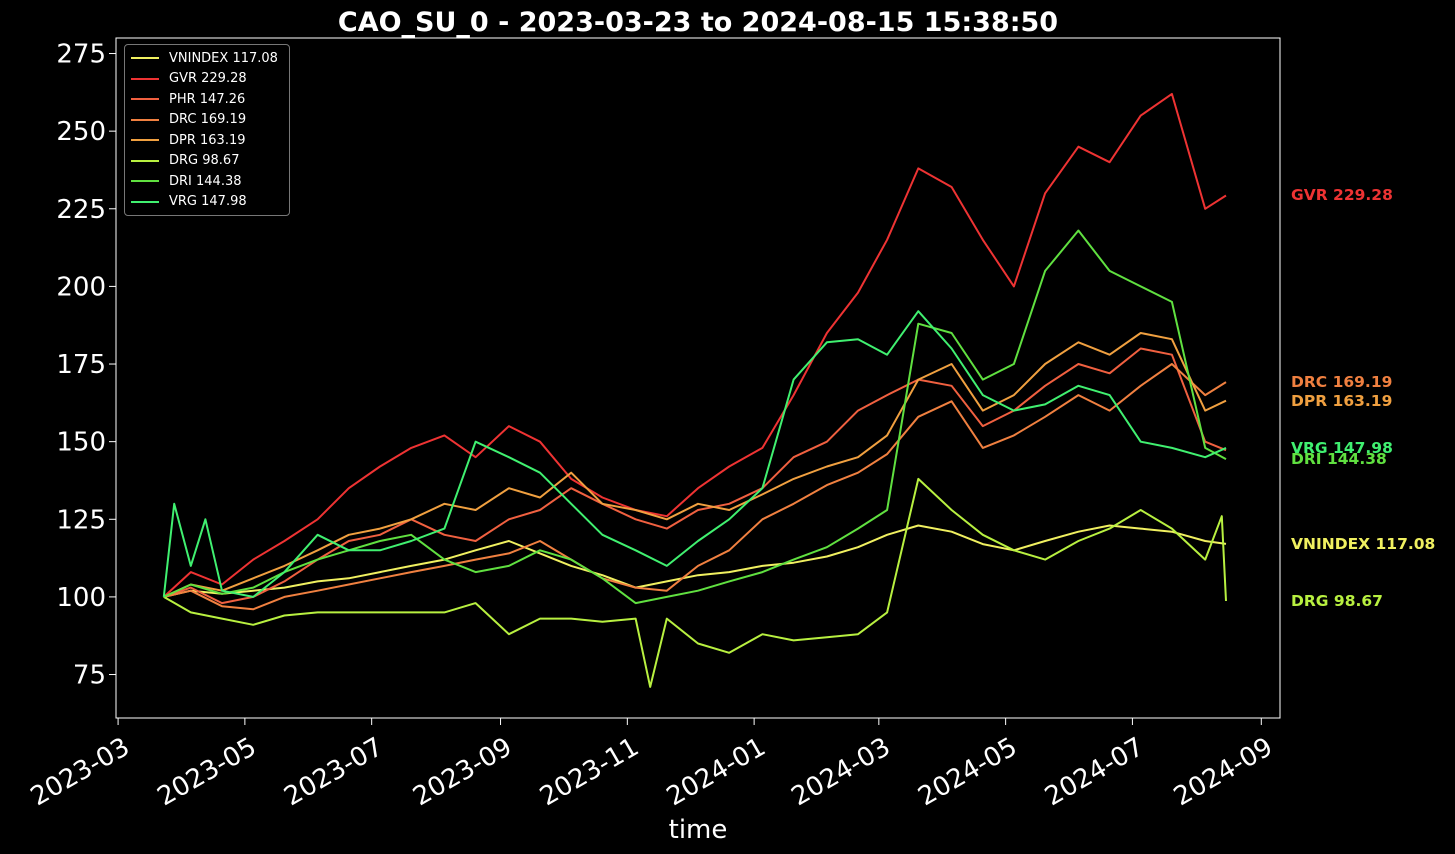 The height and width of the screenshot is (854, 1455). What do you see at coordinates (589, 772) in the screenshot?
I see `x-tick-label: 2023-11` at bounding box center [589, 772].